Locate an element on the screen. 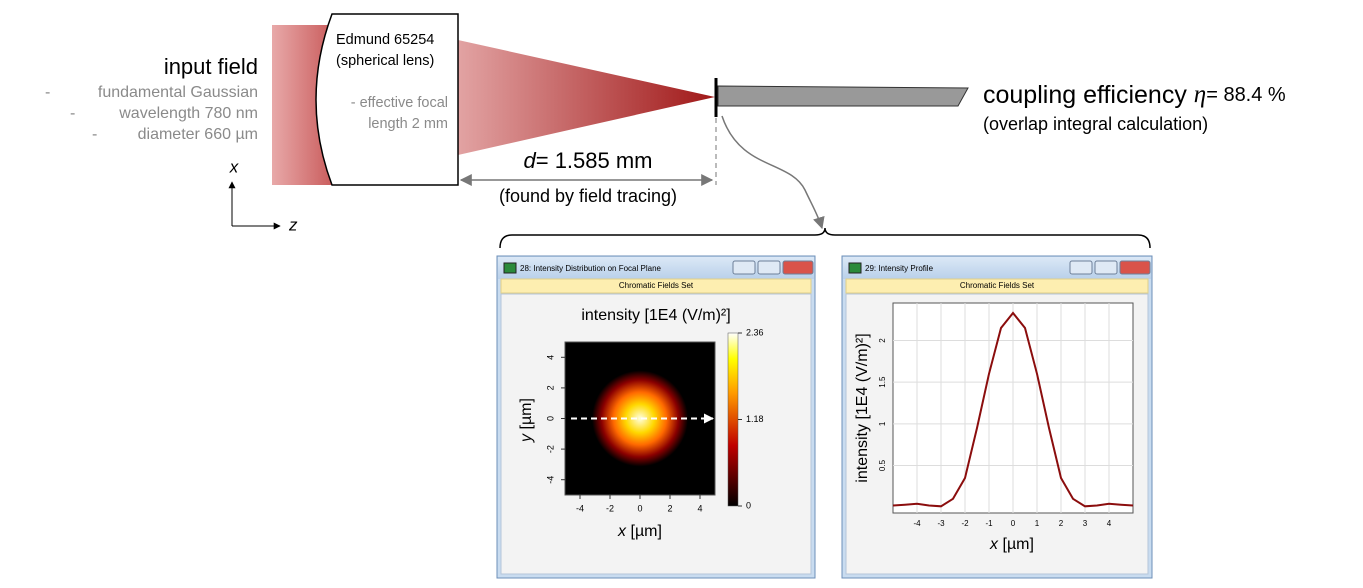 The height and width of the screenshot is (588, 1363). coupling-label: coupling efficiency η= 88.4 % is located at coordinates (1134, 95).